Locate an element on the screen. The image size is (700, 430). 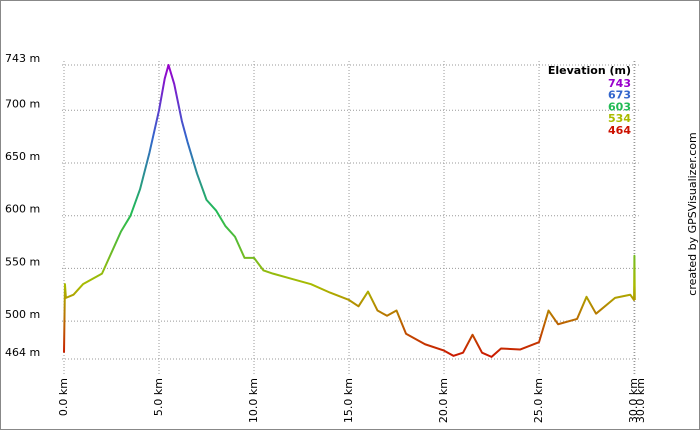
y-tick-label: 650 m is located at coordinates (22, 156).